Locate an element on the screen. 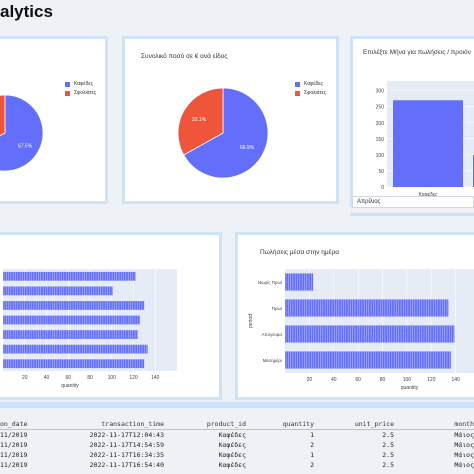  pie-slice-label: 67.5% is located at coordinates (25, 146).